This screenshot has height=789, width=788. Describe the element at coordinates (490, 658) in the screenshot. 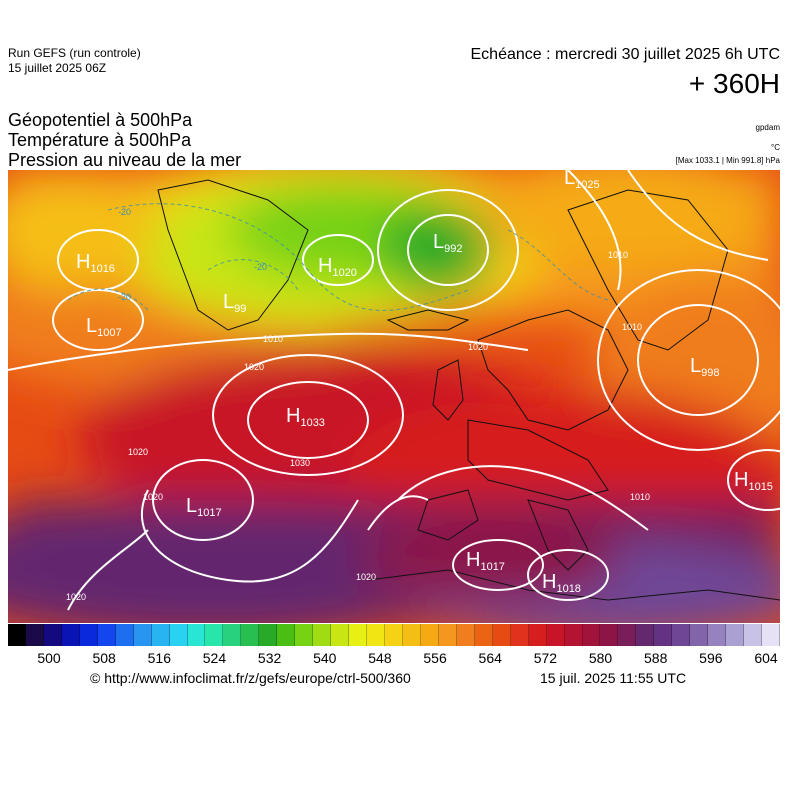

I see `colorbar-tick-label: 564` at that location.